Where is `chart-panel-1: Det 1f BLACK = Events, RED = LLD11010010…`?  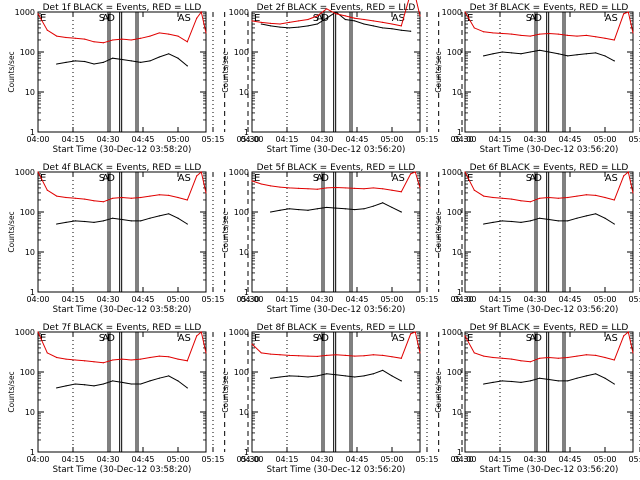 chart-panel-1: Det 1f BLACK = Events, RED = LLD11010010… is located at coordinates (133, 79).